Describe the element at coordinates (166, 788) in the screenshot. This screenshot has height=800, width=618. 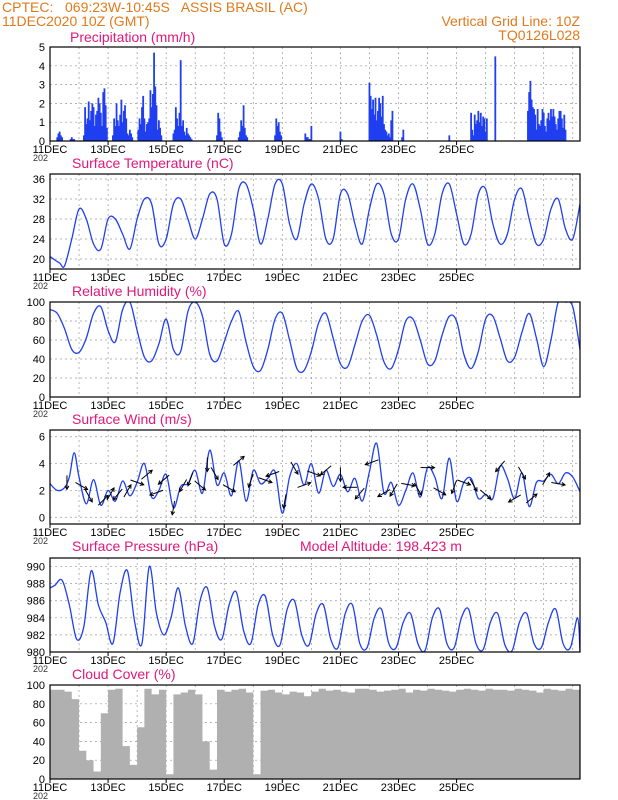
I see `xtick-label-cloud: 15DEC` at that location.